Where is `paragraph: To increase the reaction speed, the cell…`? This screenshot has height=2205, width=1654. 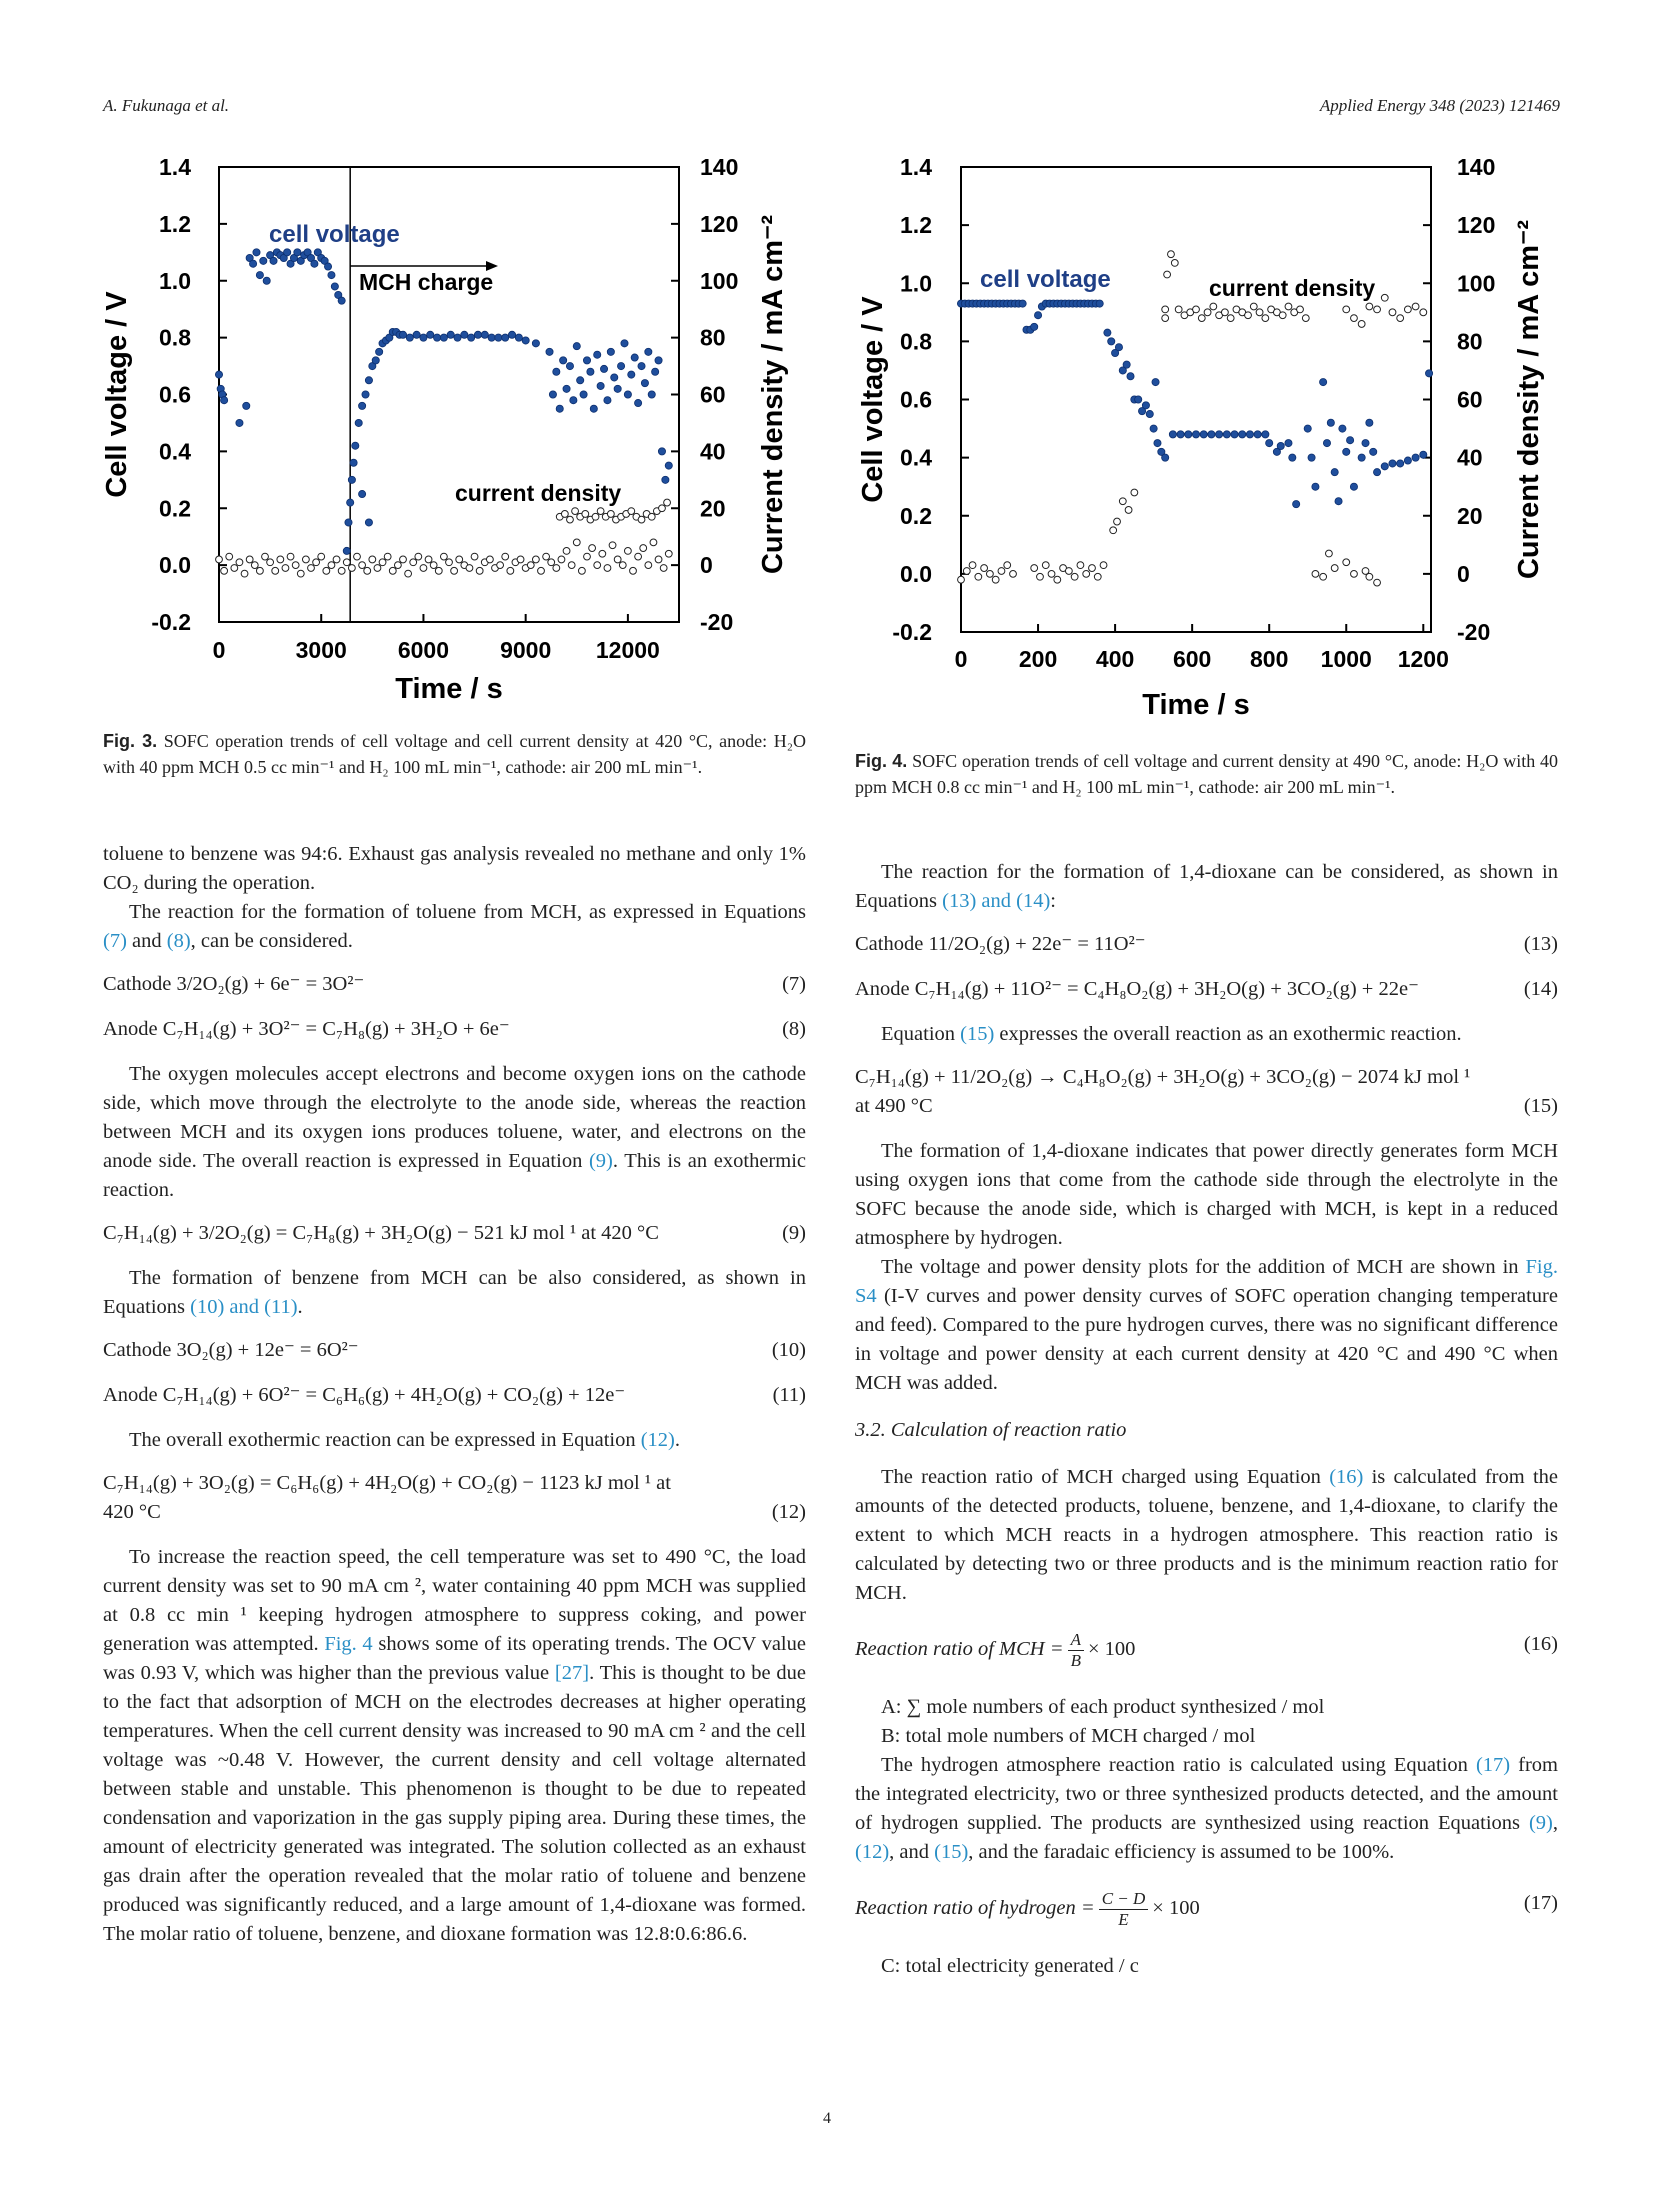 paragraph: To increase the reaction speed, the cell… is located at coordinates (454, 1746).